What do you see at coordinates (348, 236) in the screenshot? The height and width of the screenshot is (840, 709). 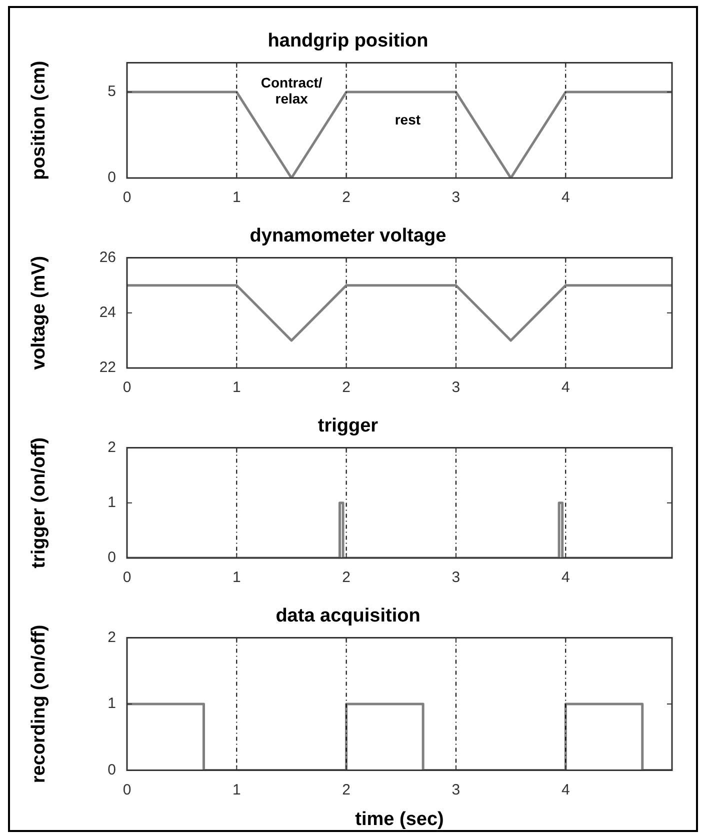 I see `chart-title: dynamometer voltage` at bounding box center [348, 236].